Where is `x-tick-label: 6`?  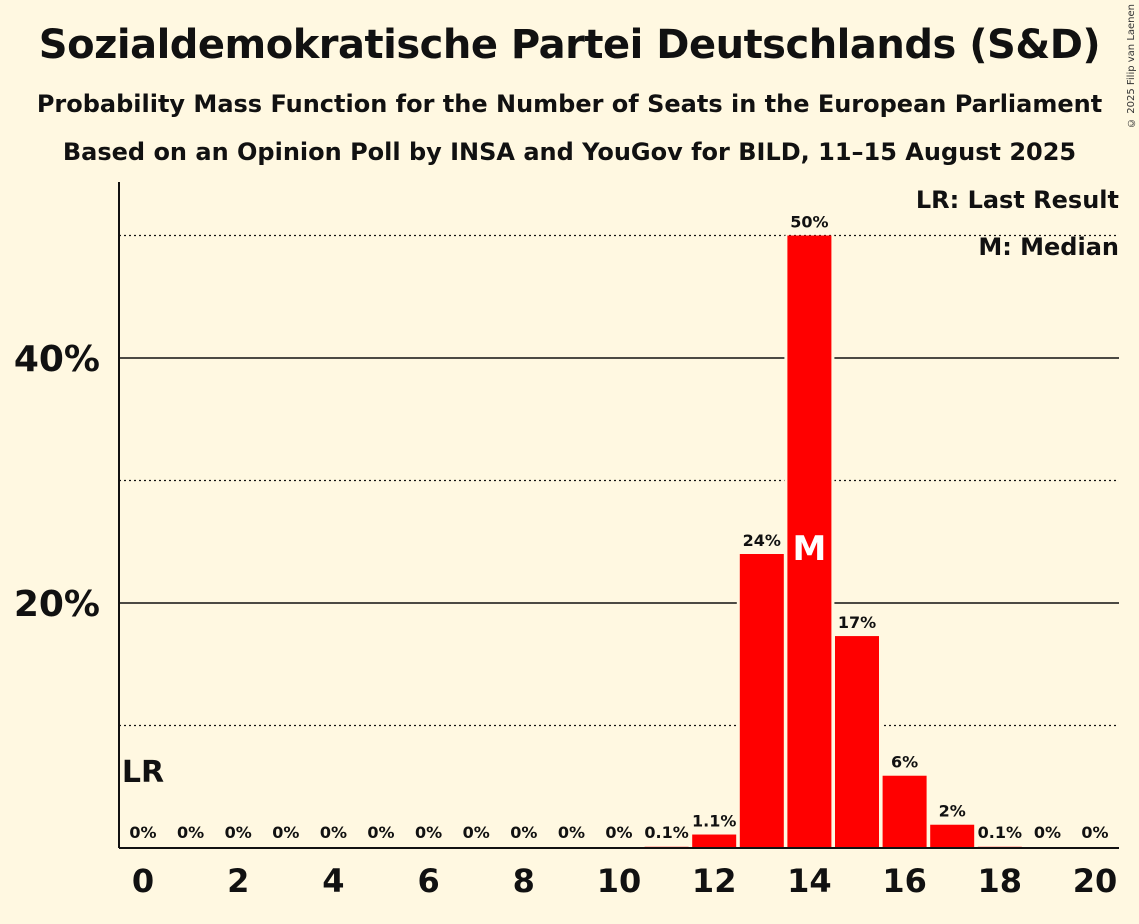 x-tick-label: 6 is located at coordinates (428, 881).